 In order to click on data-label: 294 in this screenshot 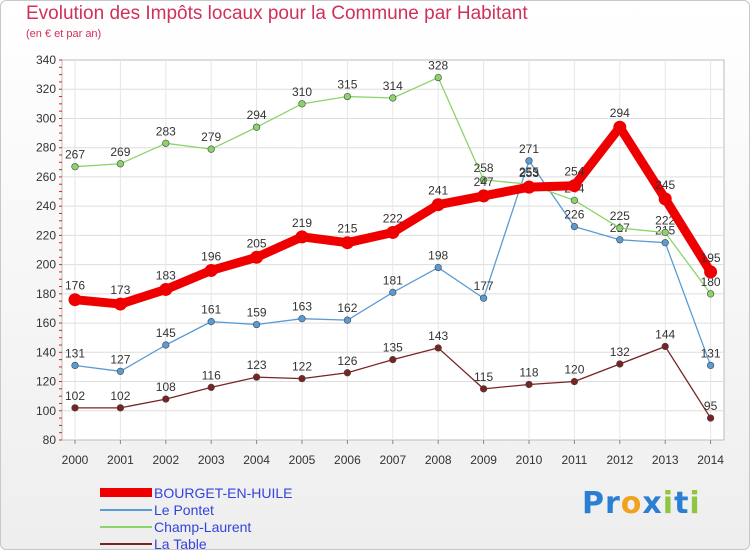, I will do `click(620, 113)`.